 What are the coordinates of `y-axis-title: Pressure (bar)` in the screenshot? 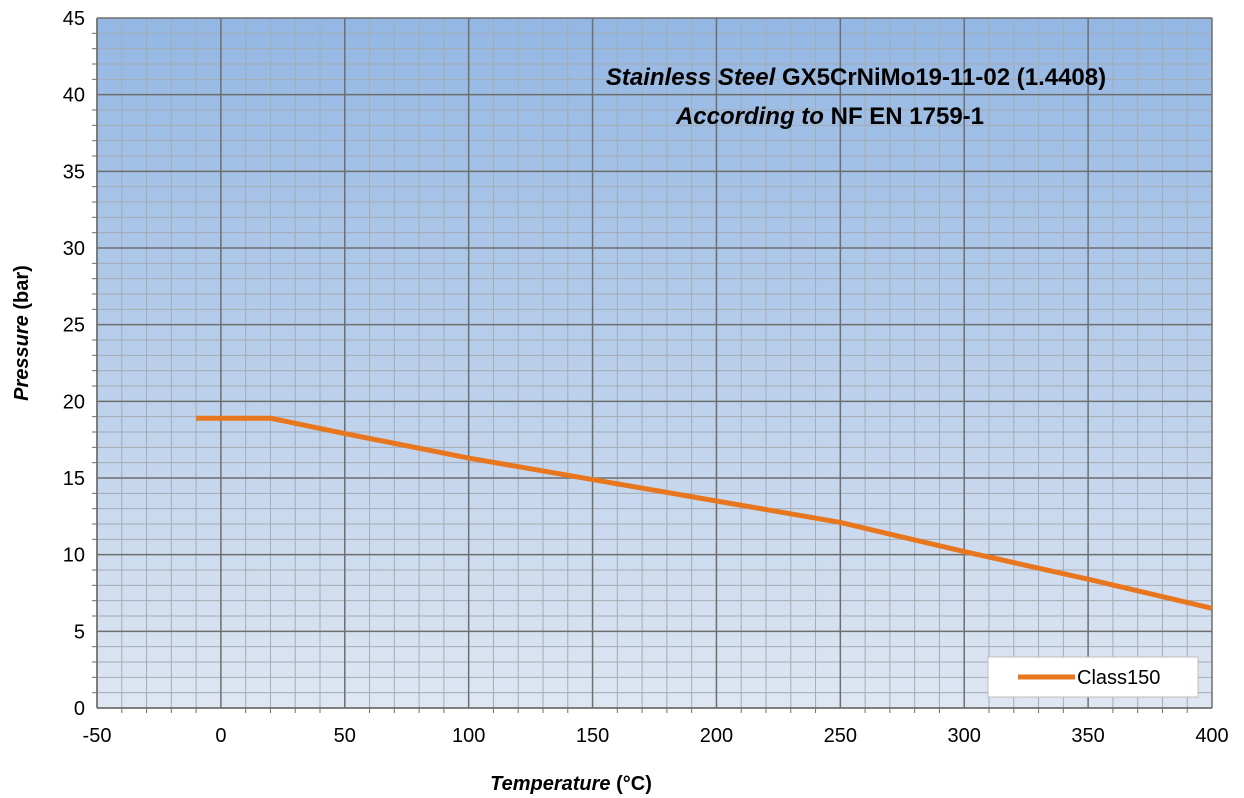 It's located at (22, 333).